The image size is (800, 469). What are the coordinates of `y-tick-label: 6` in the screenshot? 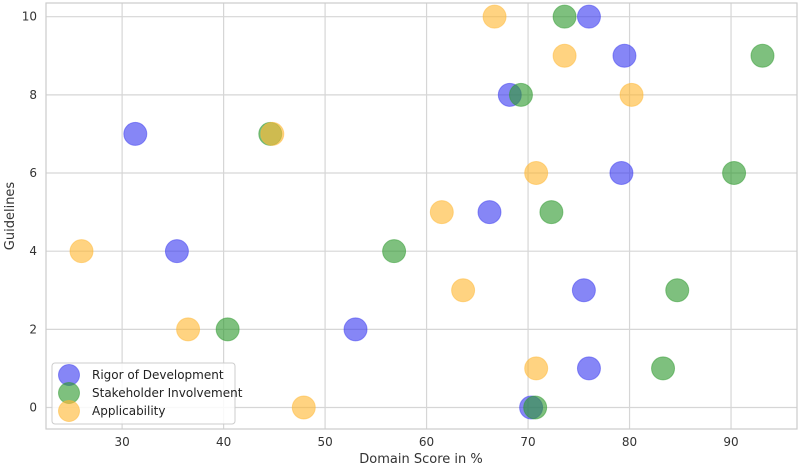 It's located at (33, 173).